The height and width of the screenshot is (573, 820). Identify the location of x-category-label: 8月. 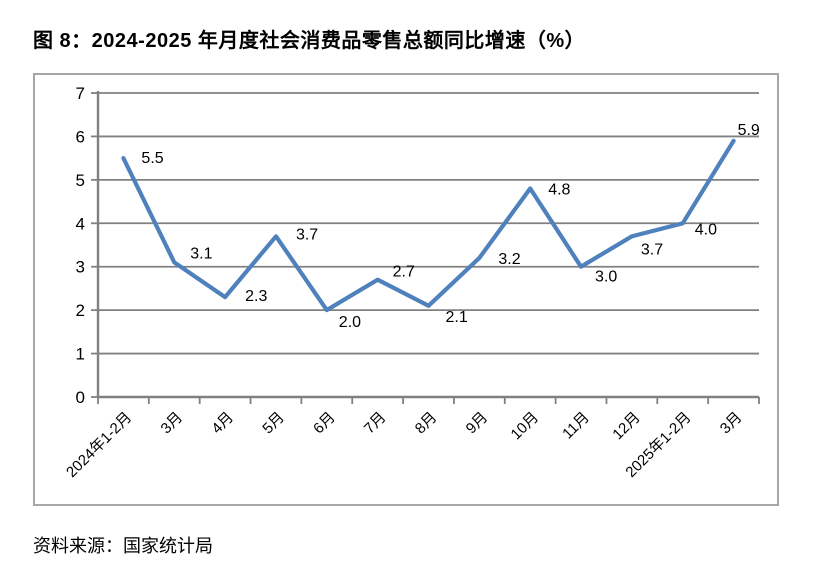
(426, 423).